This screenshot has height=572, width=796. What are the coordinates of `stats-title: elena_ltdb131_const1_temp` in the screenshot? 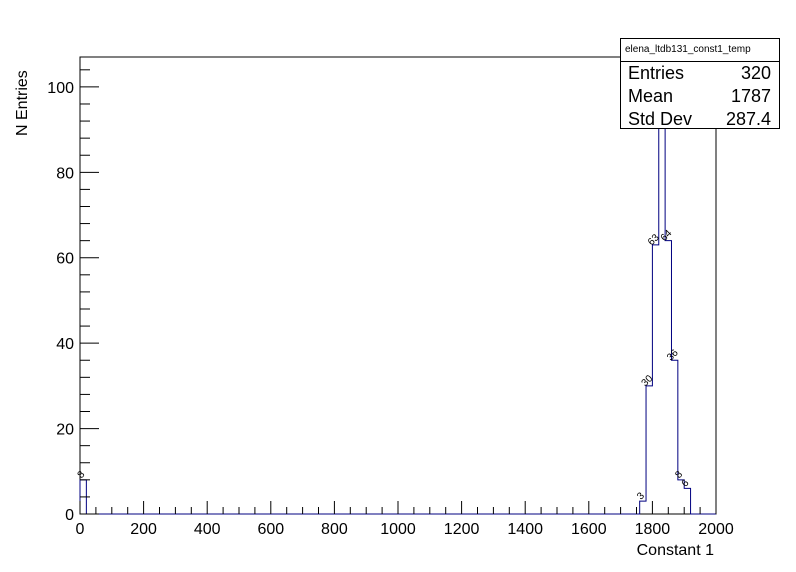 It's located at (700, 50).